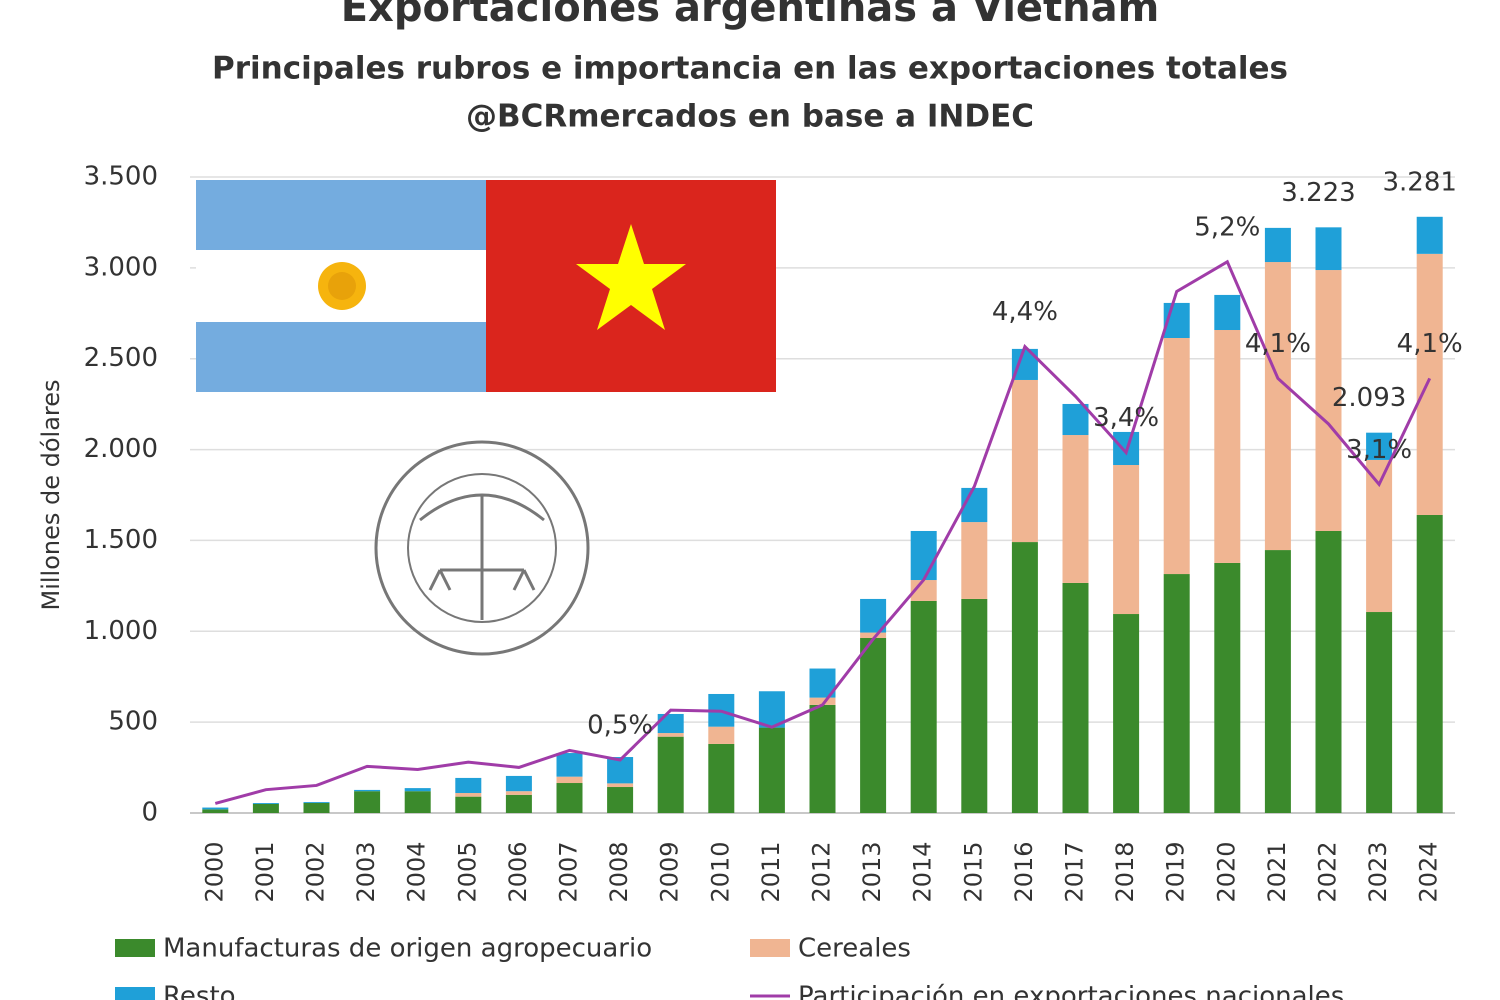  What do you see at coordinates (121, 449) in the screenshot?
I see `y-tick-label: 2.000` at bounding box center [121, 449].